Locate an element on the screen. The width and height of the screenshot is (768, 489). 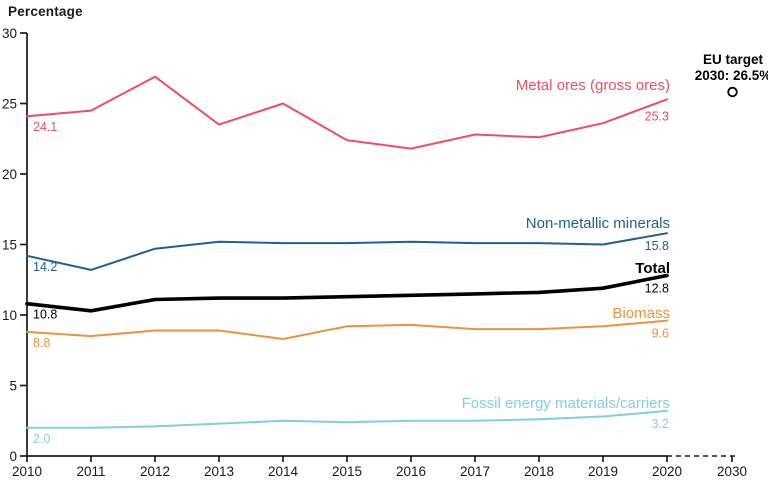
series-start-value-non-metallic-minerals: 14.2 is located at coordinates (45, 267).